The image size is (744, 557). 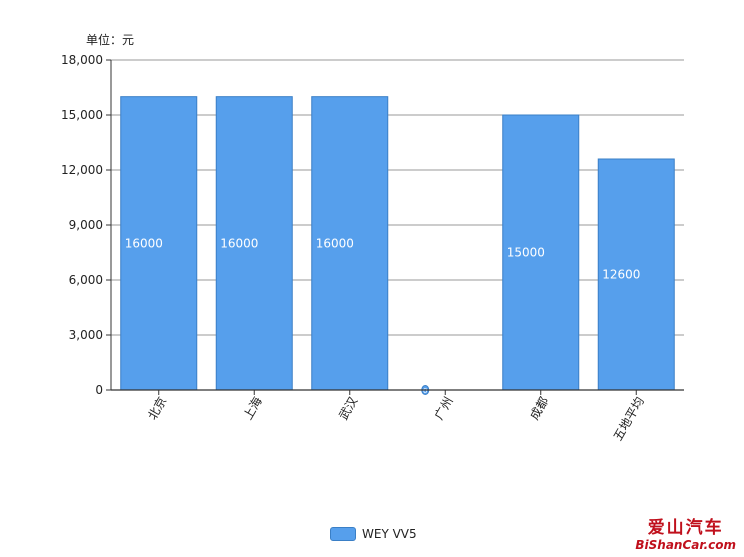 I want to click on data-label: 0, so click(x=425, y=391).